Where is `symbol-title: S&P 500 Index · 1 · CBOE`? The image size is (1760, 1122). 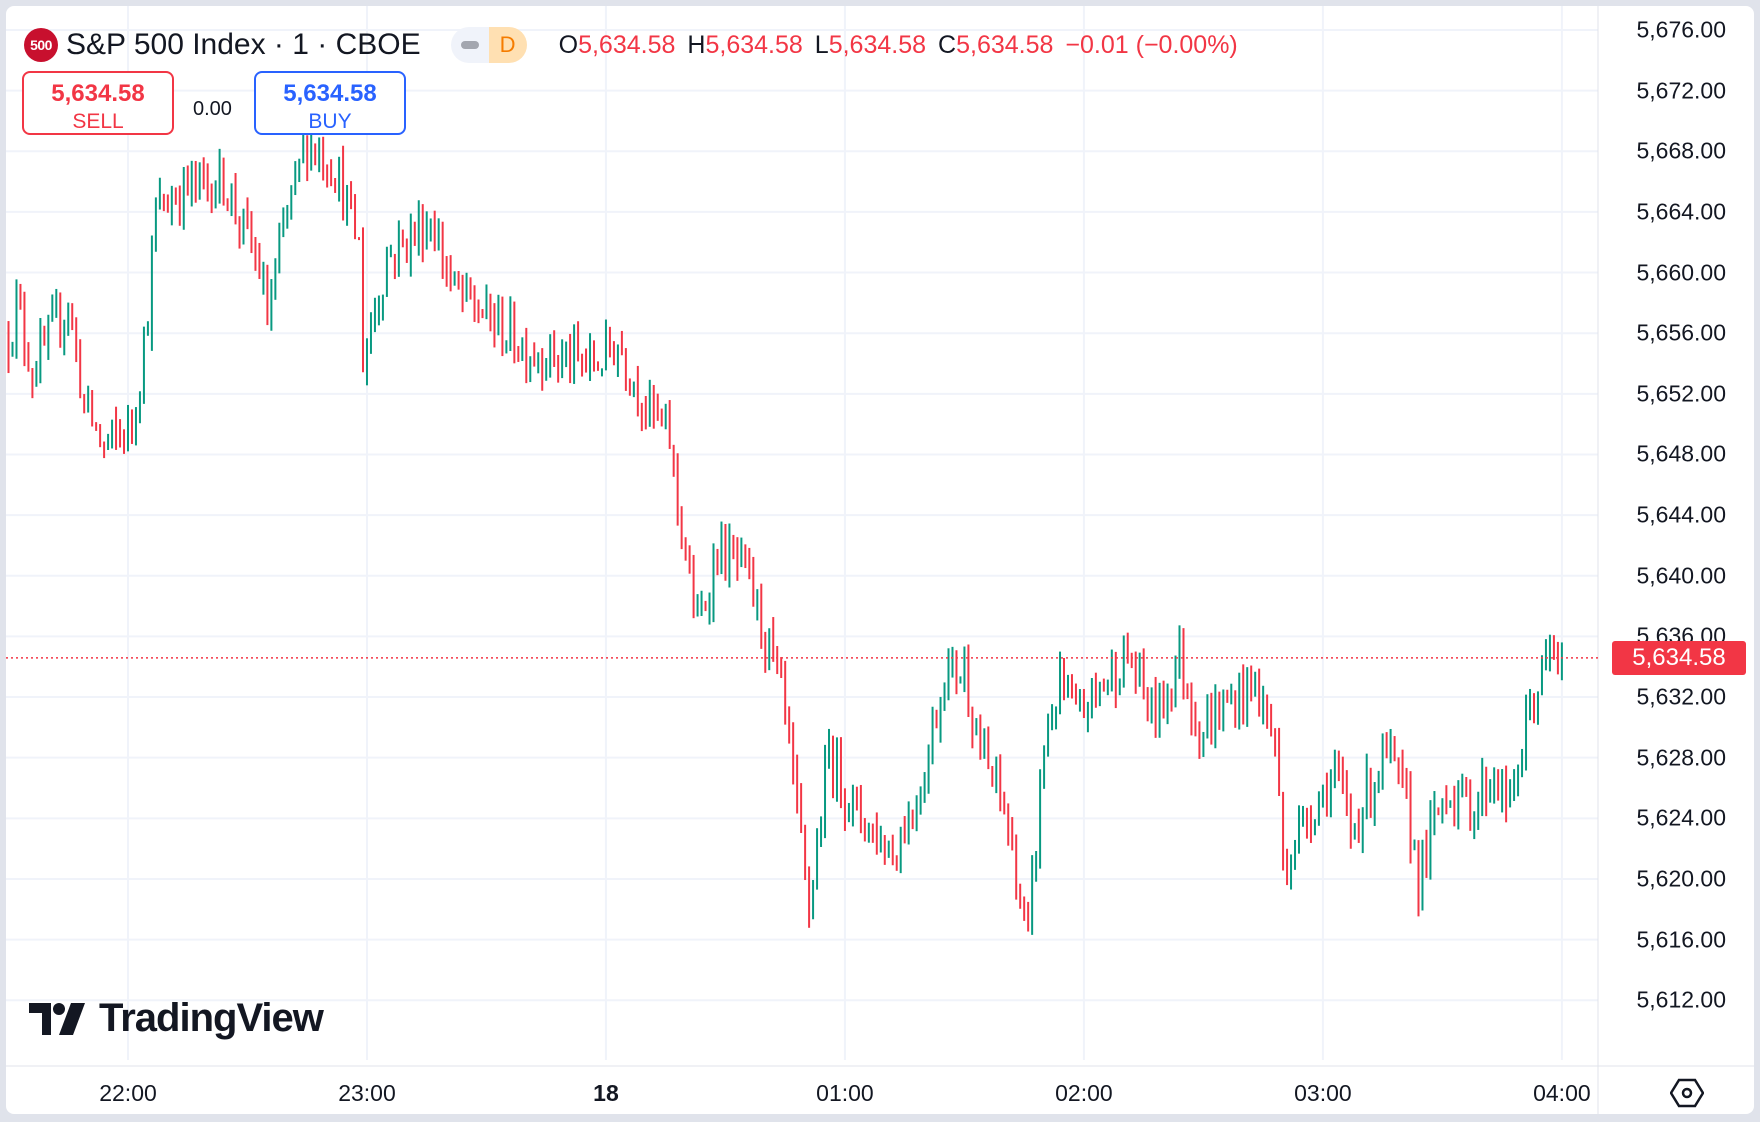
symbol-title: S&P 500 Index · 1 · CBOE is located at coordinates (243, 44).